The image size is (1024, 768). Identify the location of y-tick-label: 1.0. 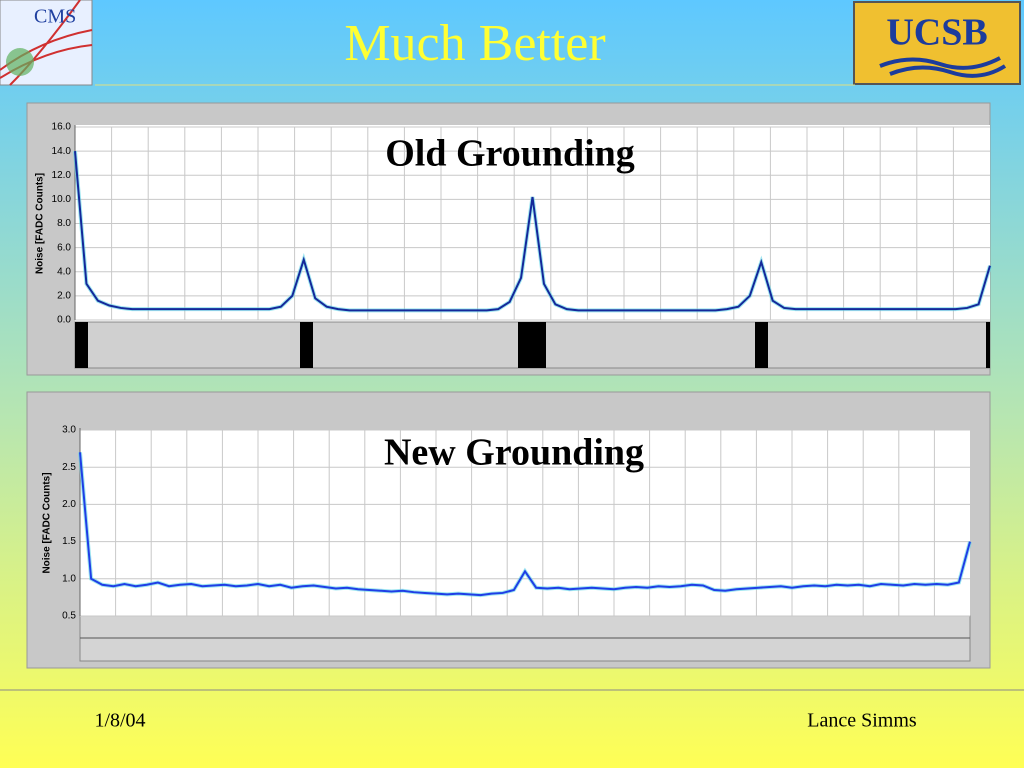
(69, 578).